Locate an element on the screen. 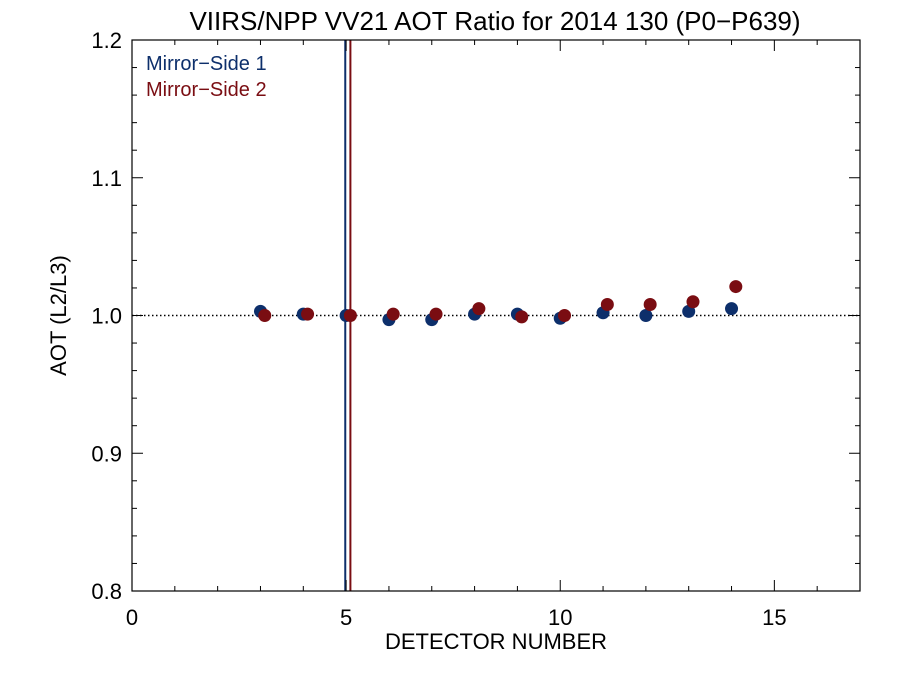  y-tick-label: 0.8 is located at coordinates (106, 591).